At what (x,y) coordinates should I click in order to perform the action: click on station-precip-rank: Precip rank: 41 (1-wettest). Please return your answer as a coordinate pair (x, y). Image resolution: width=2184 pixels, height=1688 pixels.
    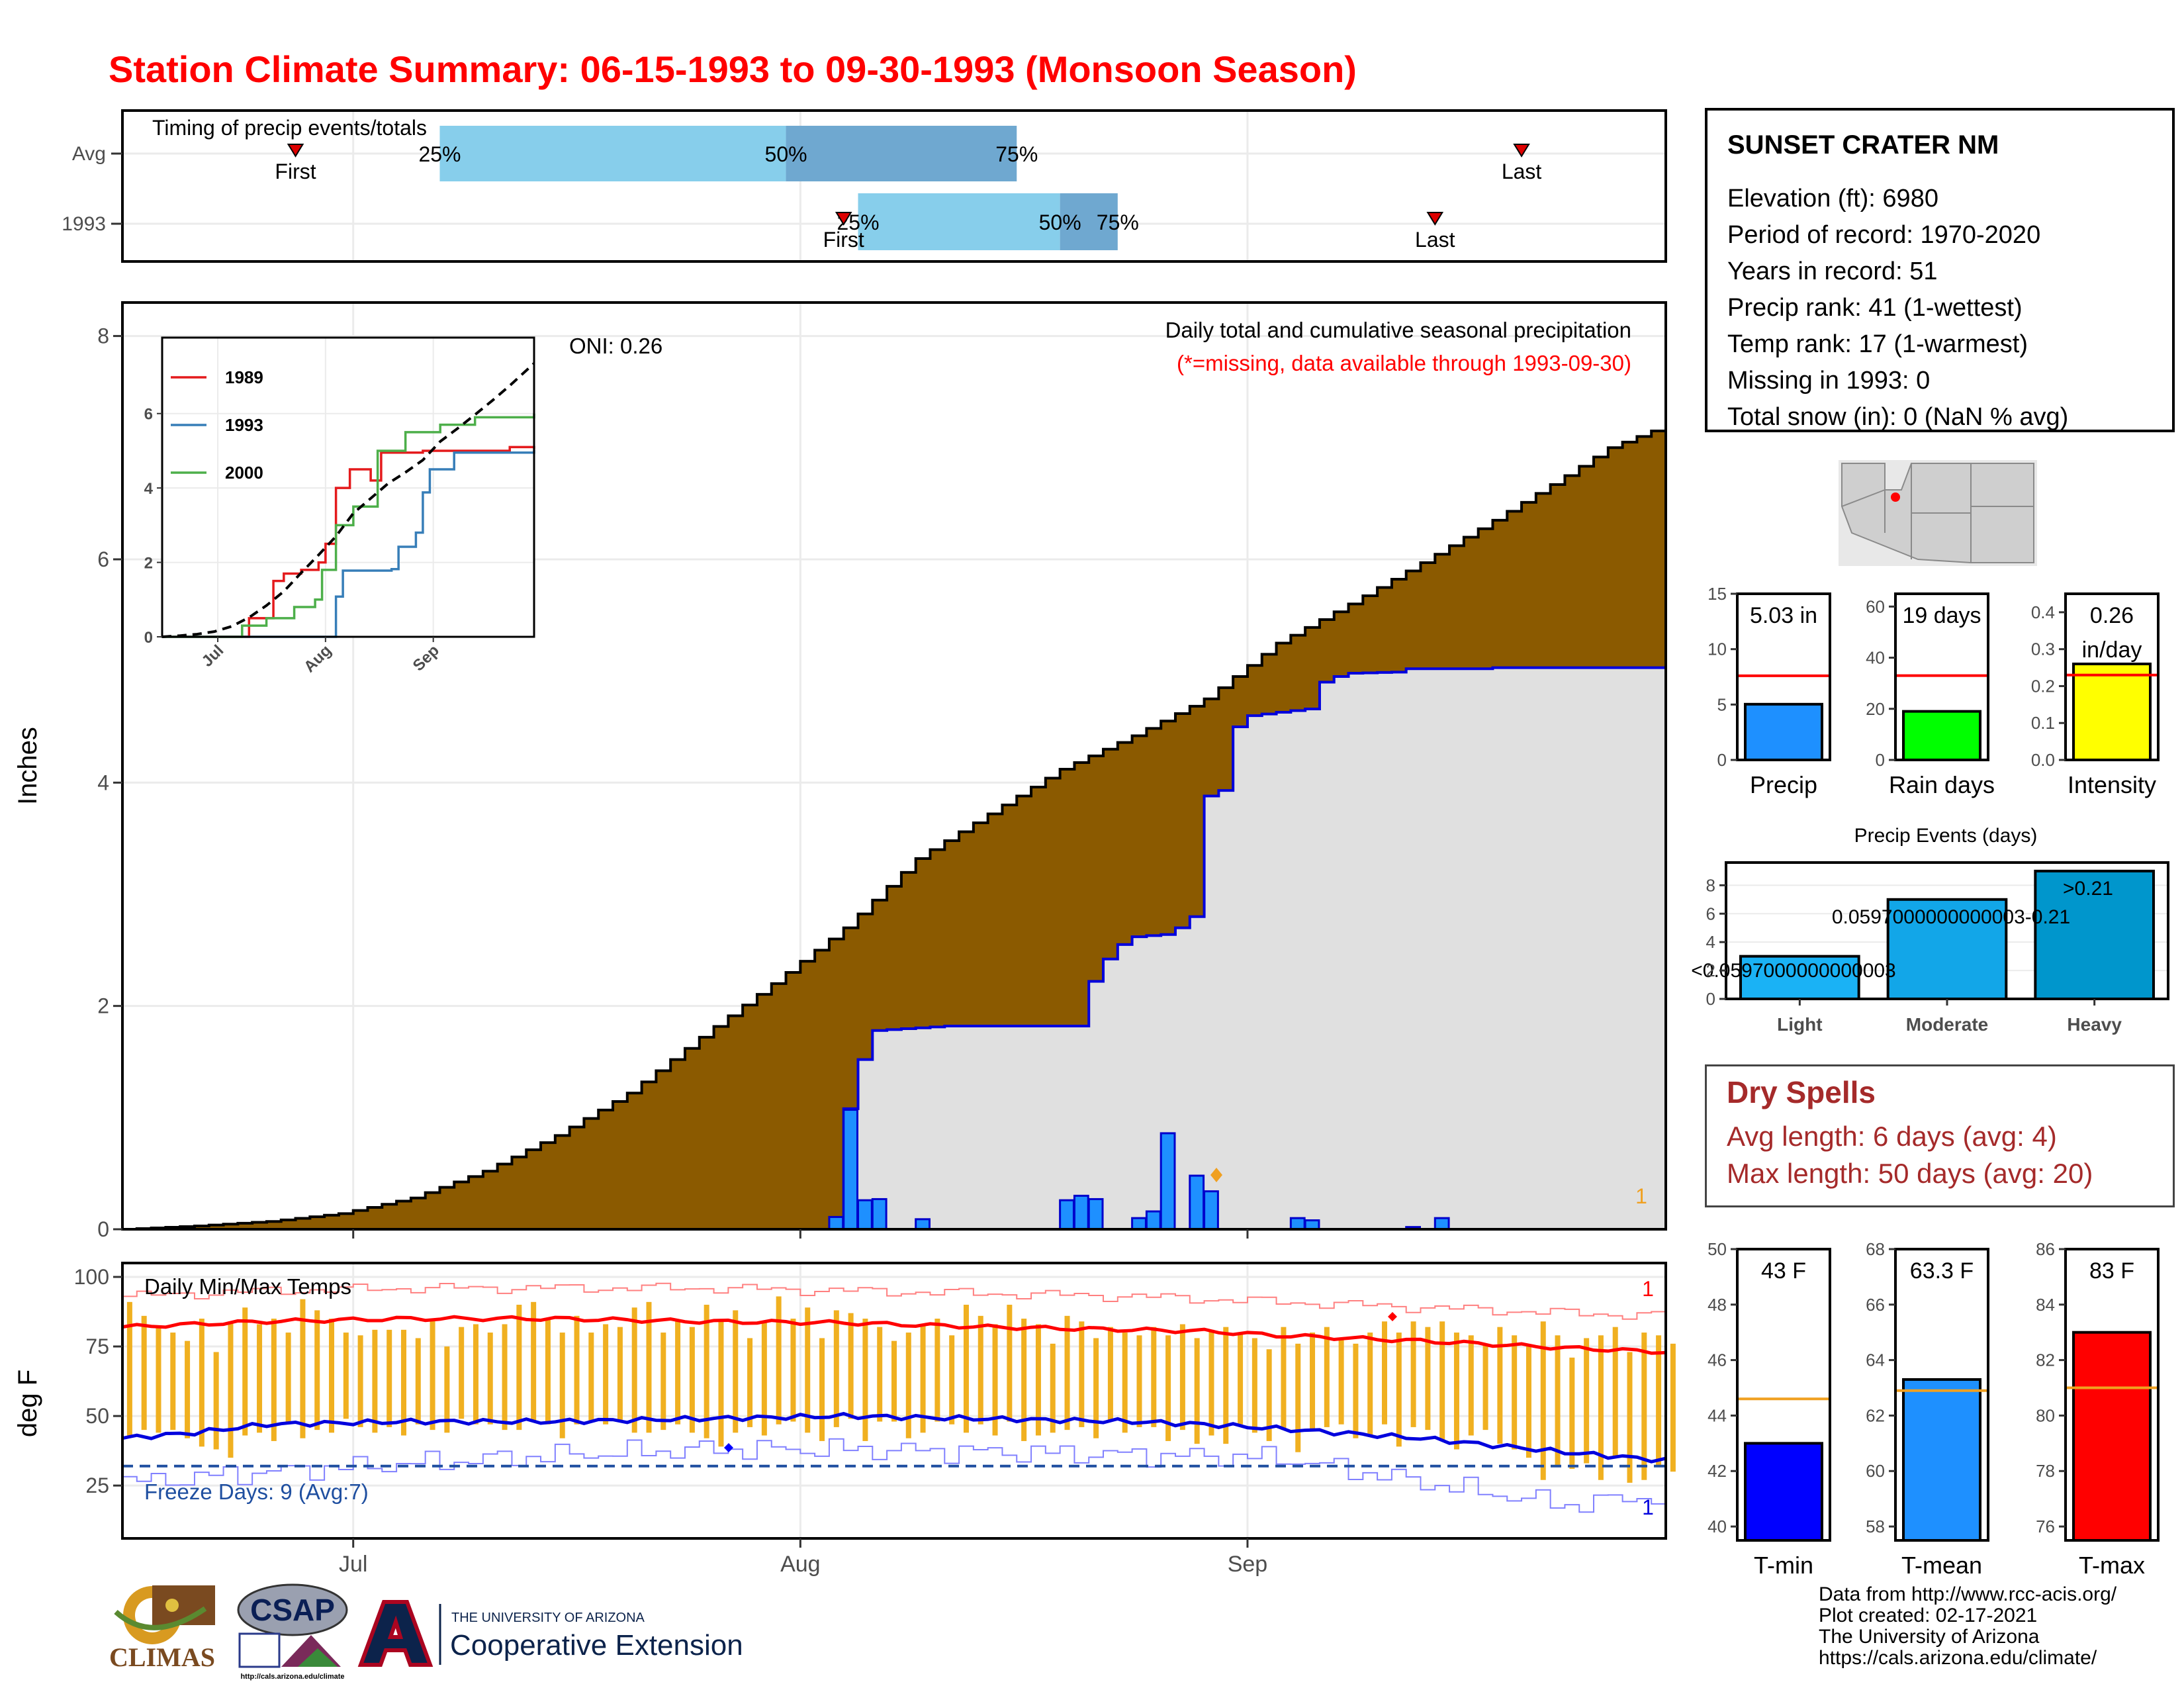
    Looking at the image, I should click on (1875, 308).